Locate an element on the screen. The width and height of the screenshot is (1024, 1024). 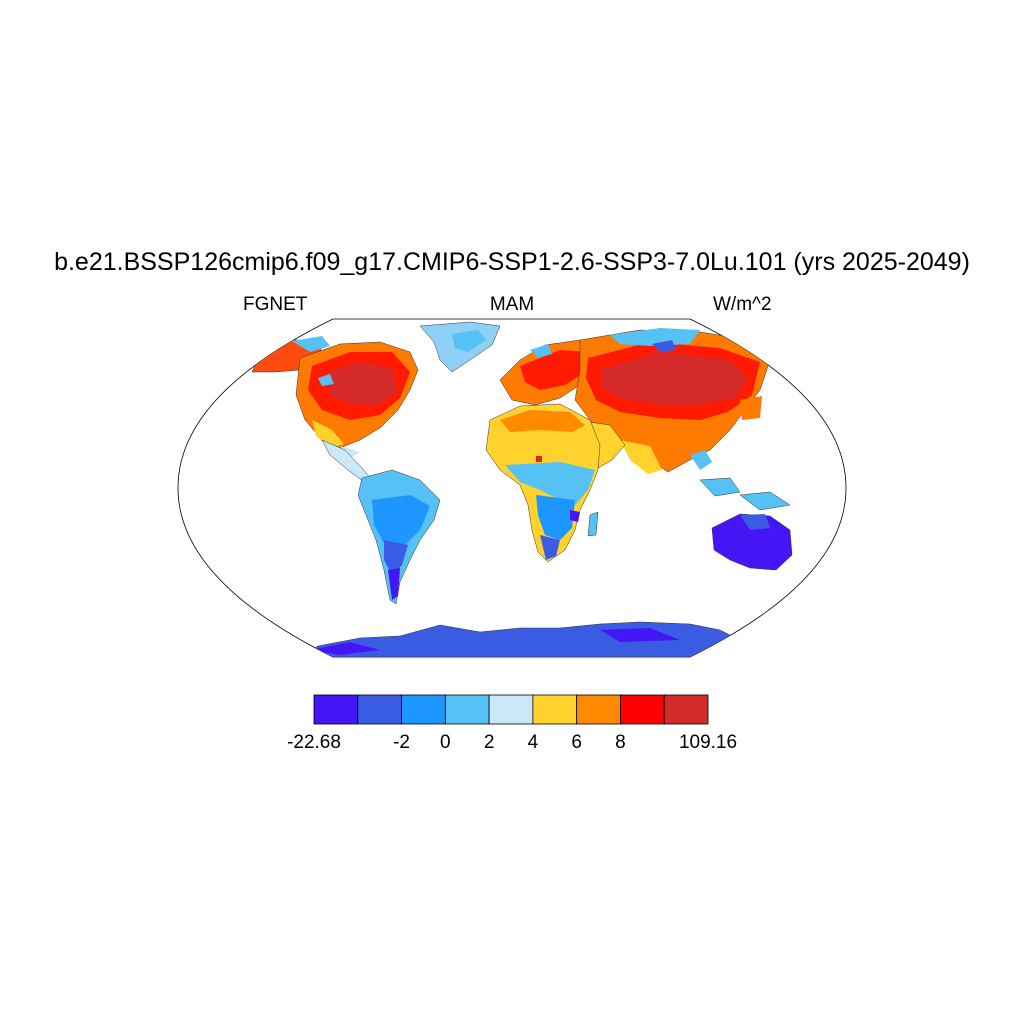
colorbar-tick-label: 4 is located at coordinates (533, 742).